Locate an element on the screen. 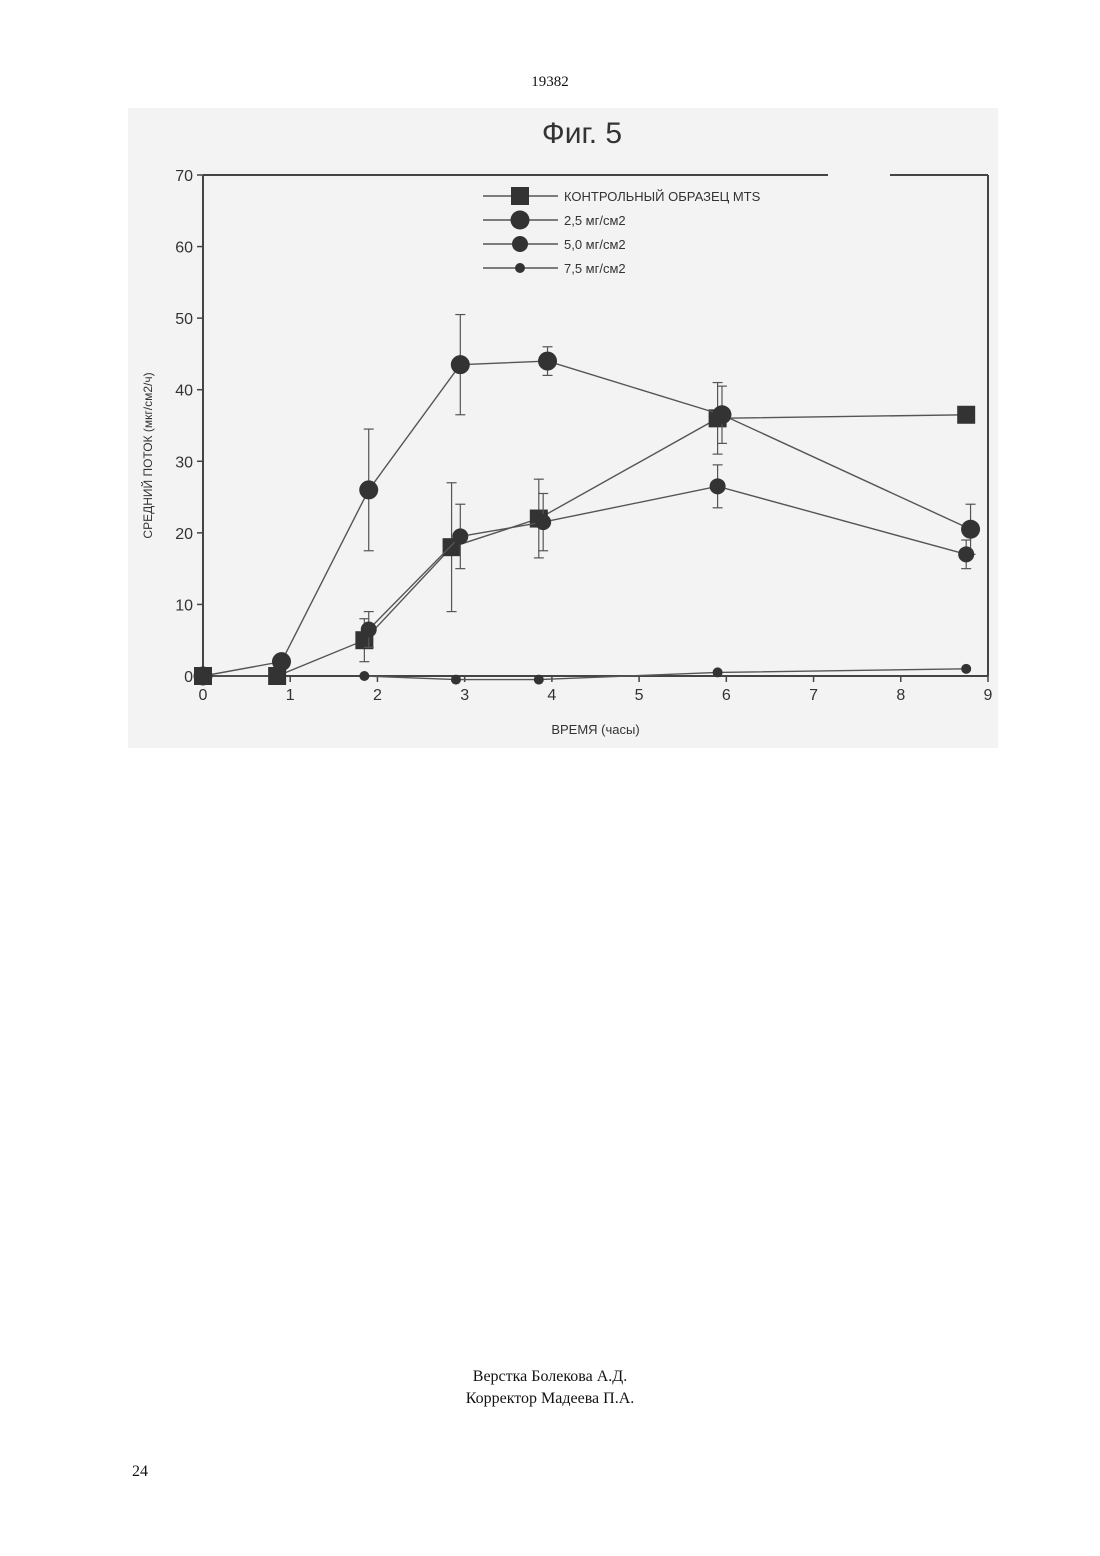  legend-label: 5,0 мг/см2 is located at coordinates (595, 244).